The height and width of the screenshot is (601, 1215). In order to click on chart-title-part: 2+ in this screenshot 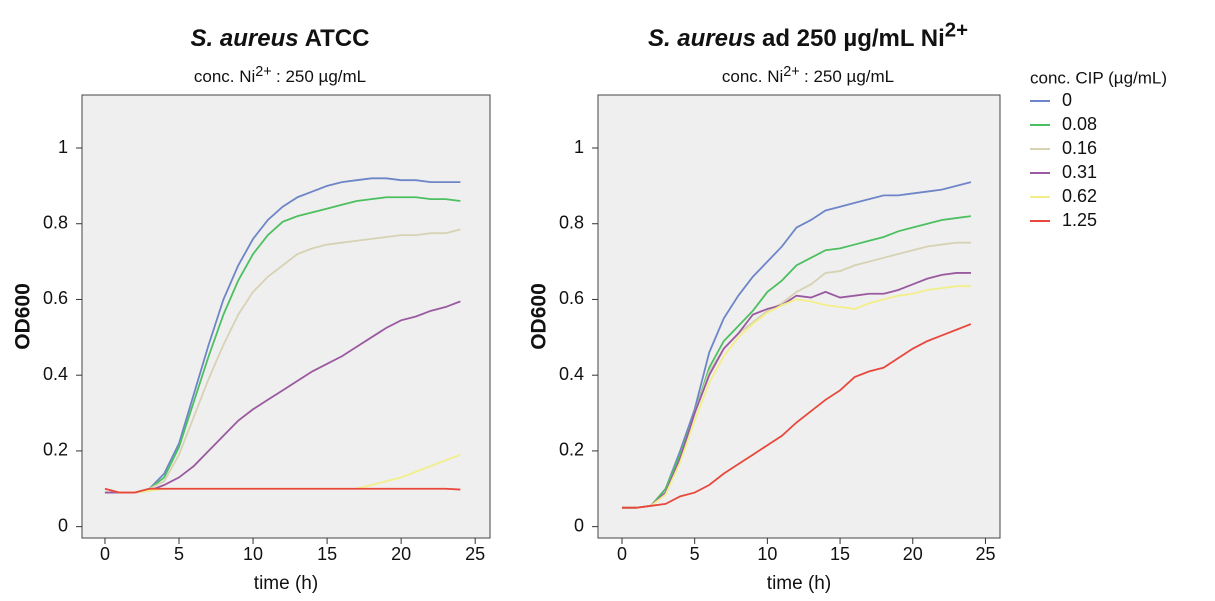, I will do `click(956, 31)`.